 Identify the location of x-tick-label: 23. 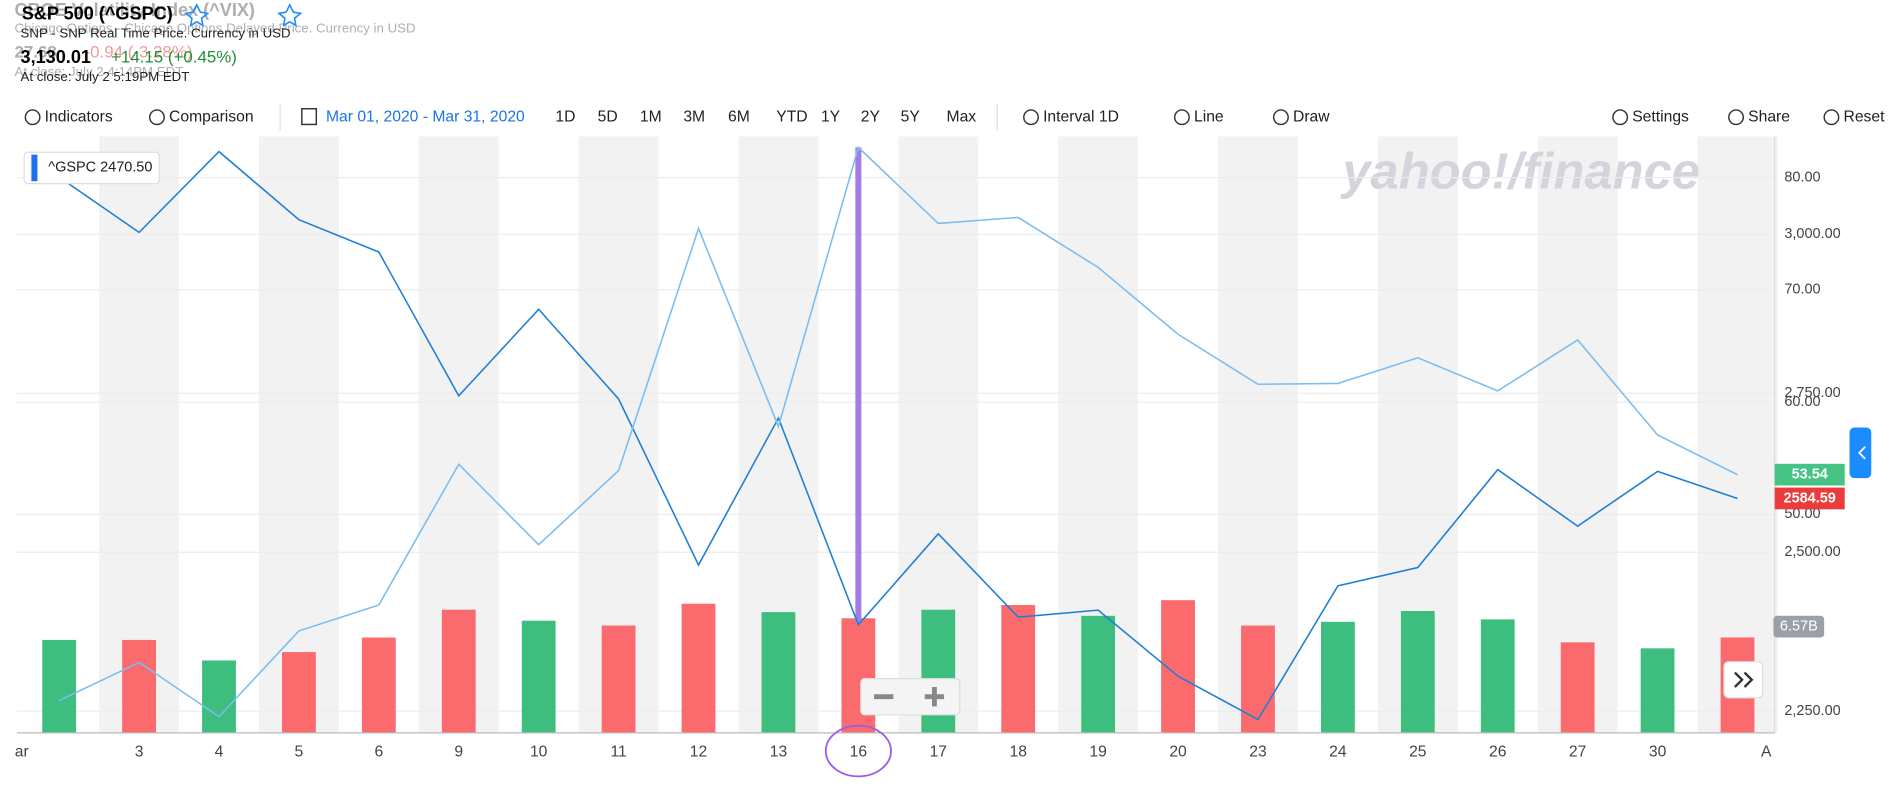
(1258, 751).